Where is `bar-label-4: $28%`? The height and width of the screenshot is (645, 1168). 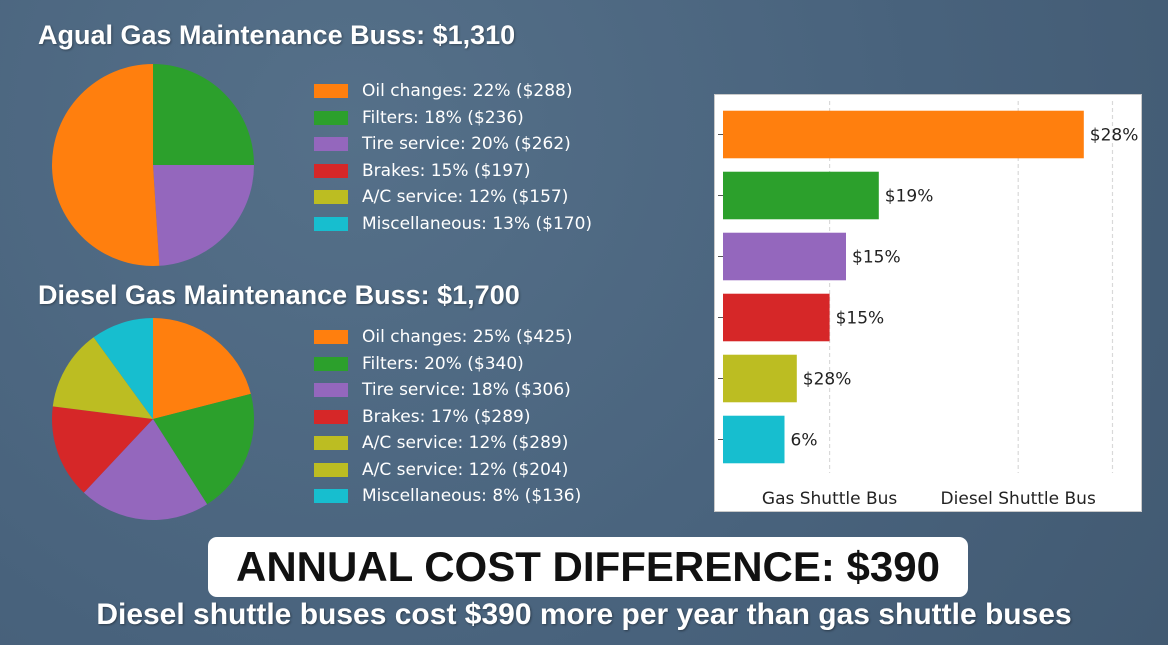
bar-label-4: $28% is located at coordinates (827, 380).